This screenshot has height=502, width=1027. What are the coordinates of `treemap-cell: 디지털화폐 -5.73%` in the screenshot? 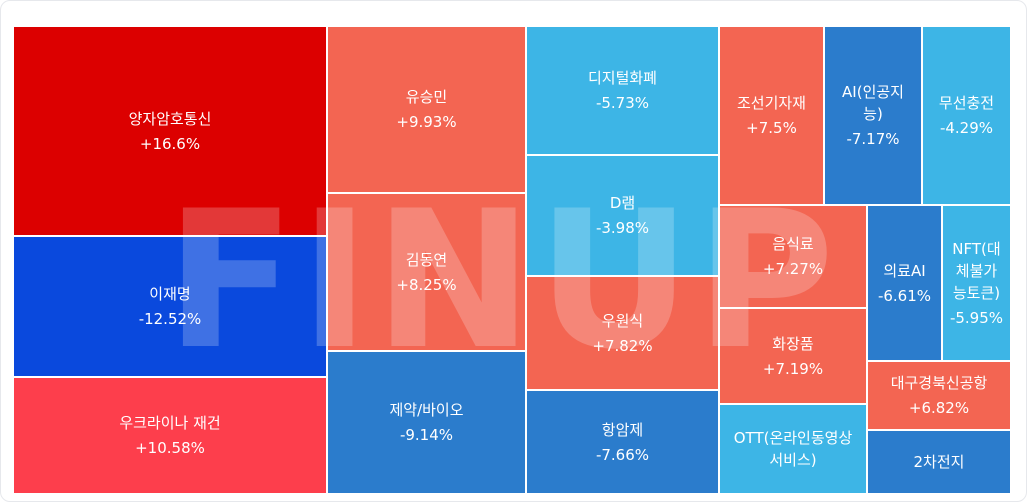 It's located at (623, 91).